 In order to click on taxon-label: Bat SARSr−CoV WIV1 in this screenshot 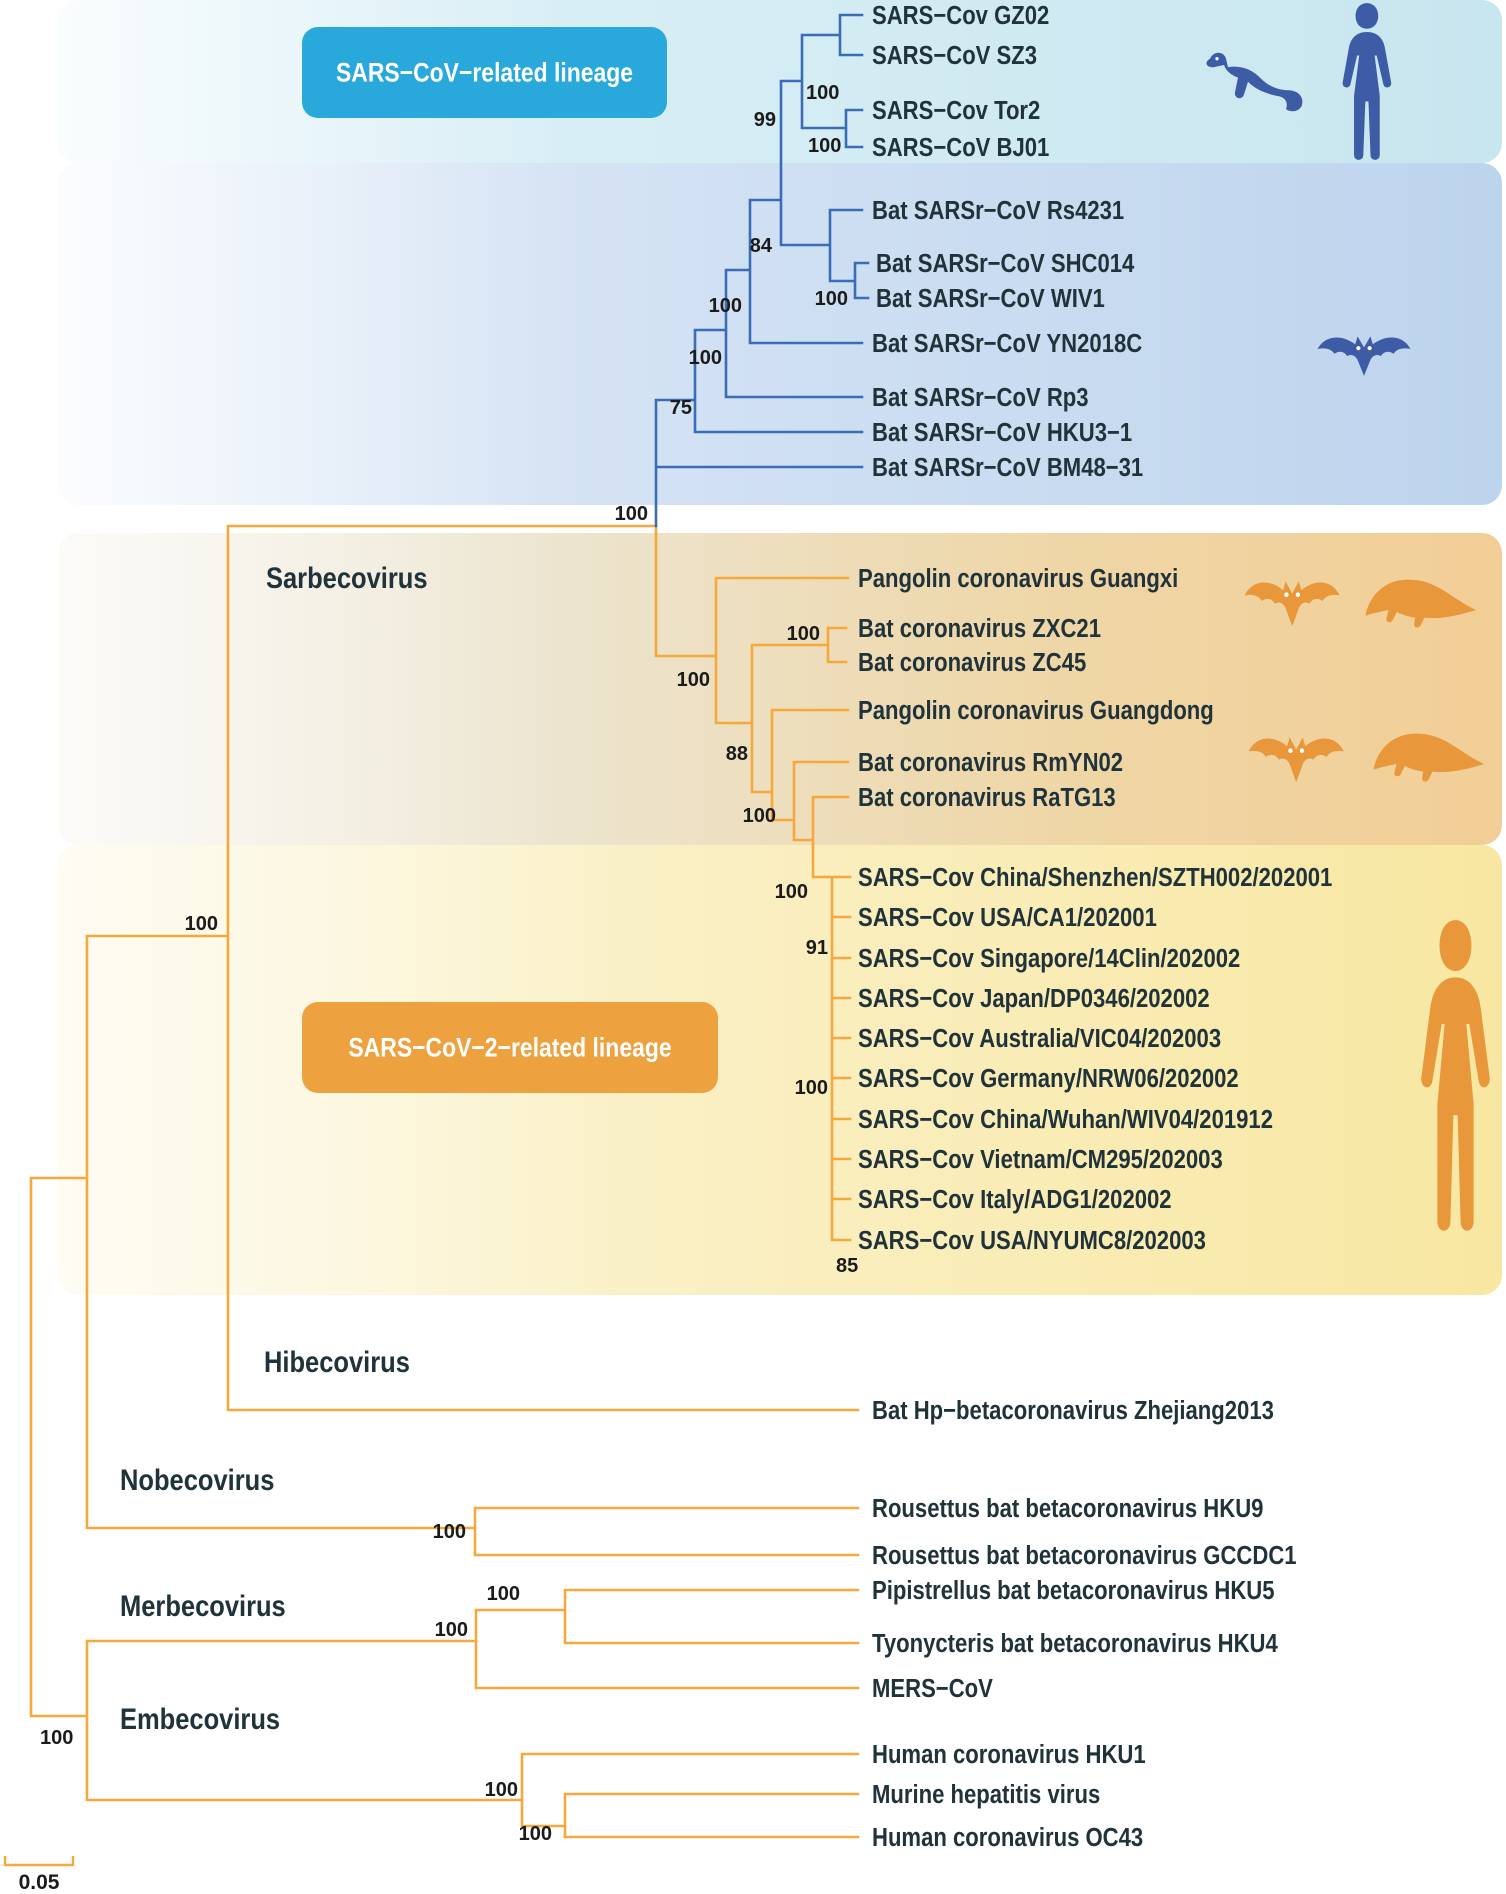, I will do `click(990, 298)`.